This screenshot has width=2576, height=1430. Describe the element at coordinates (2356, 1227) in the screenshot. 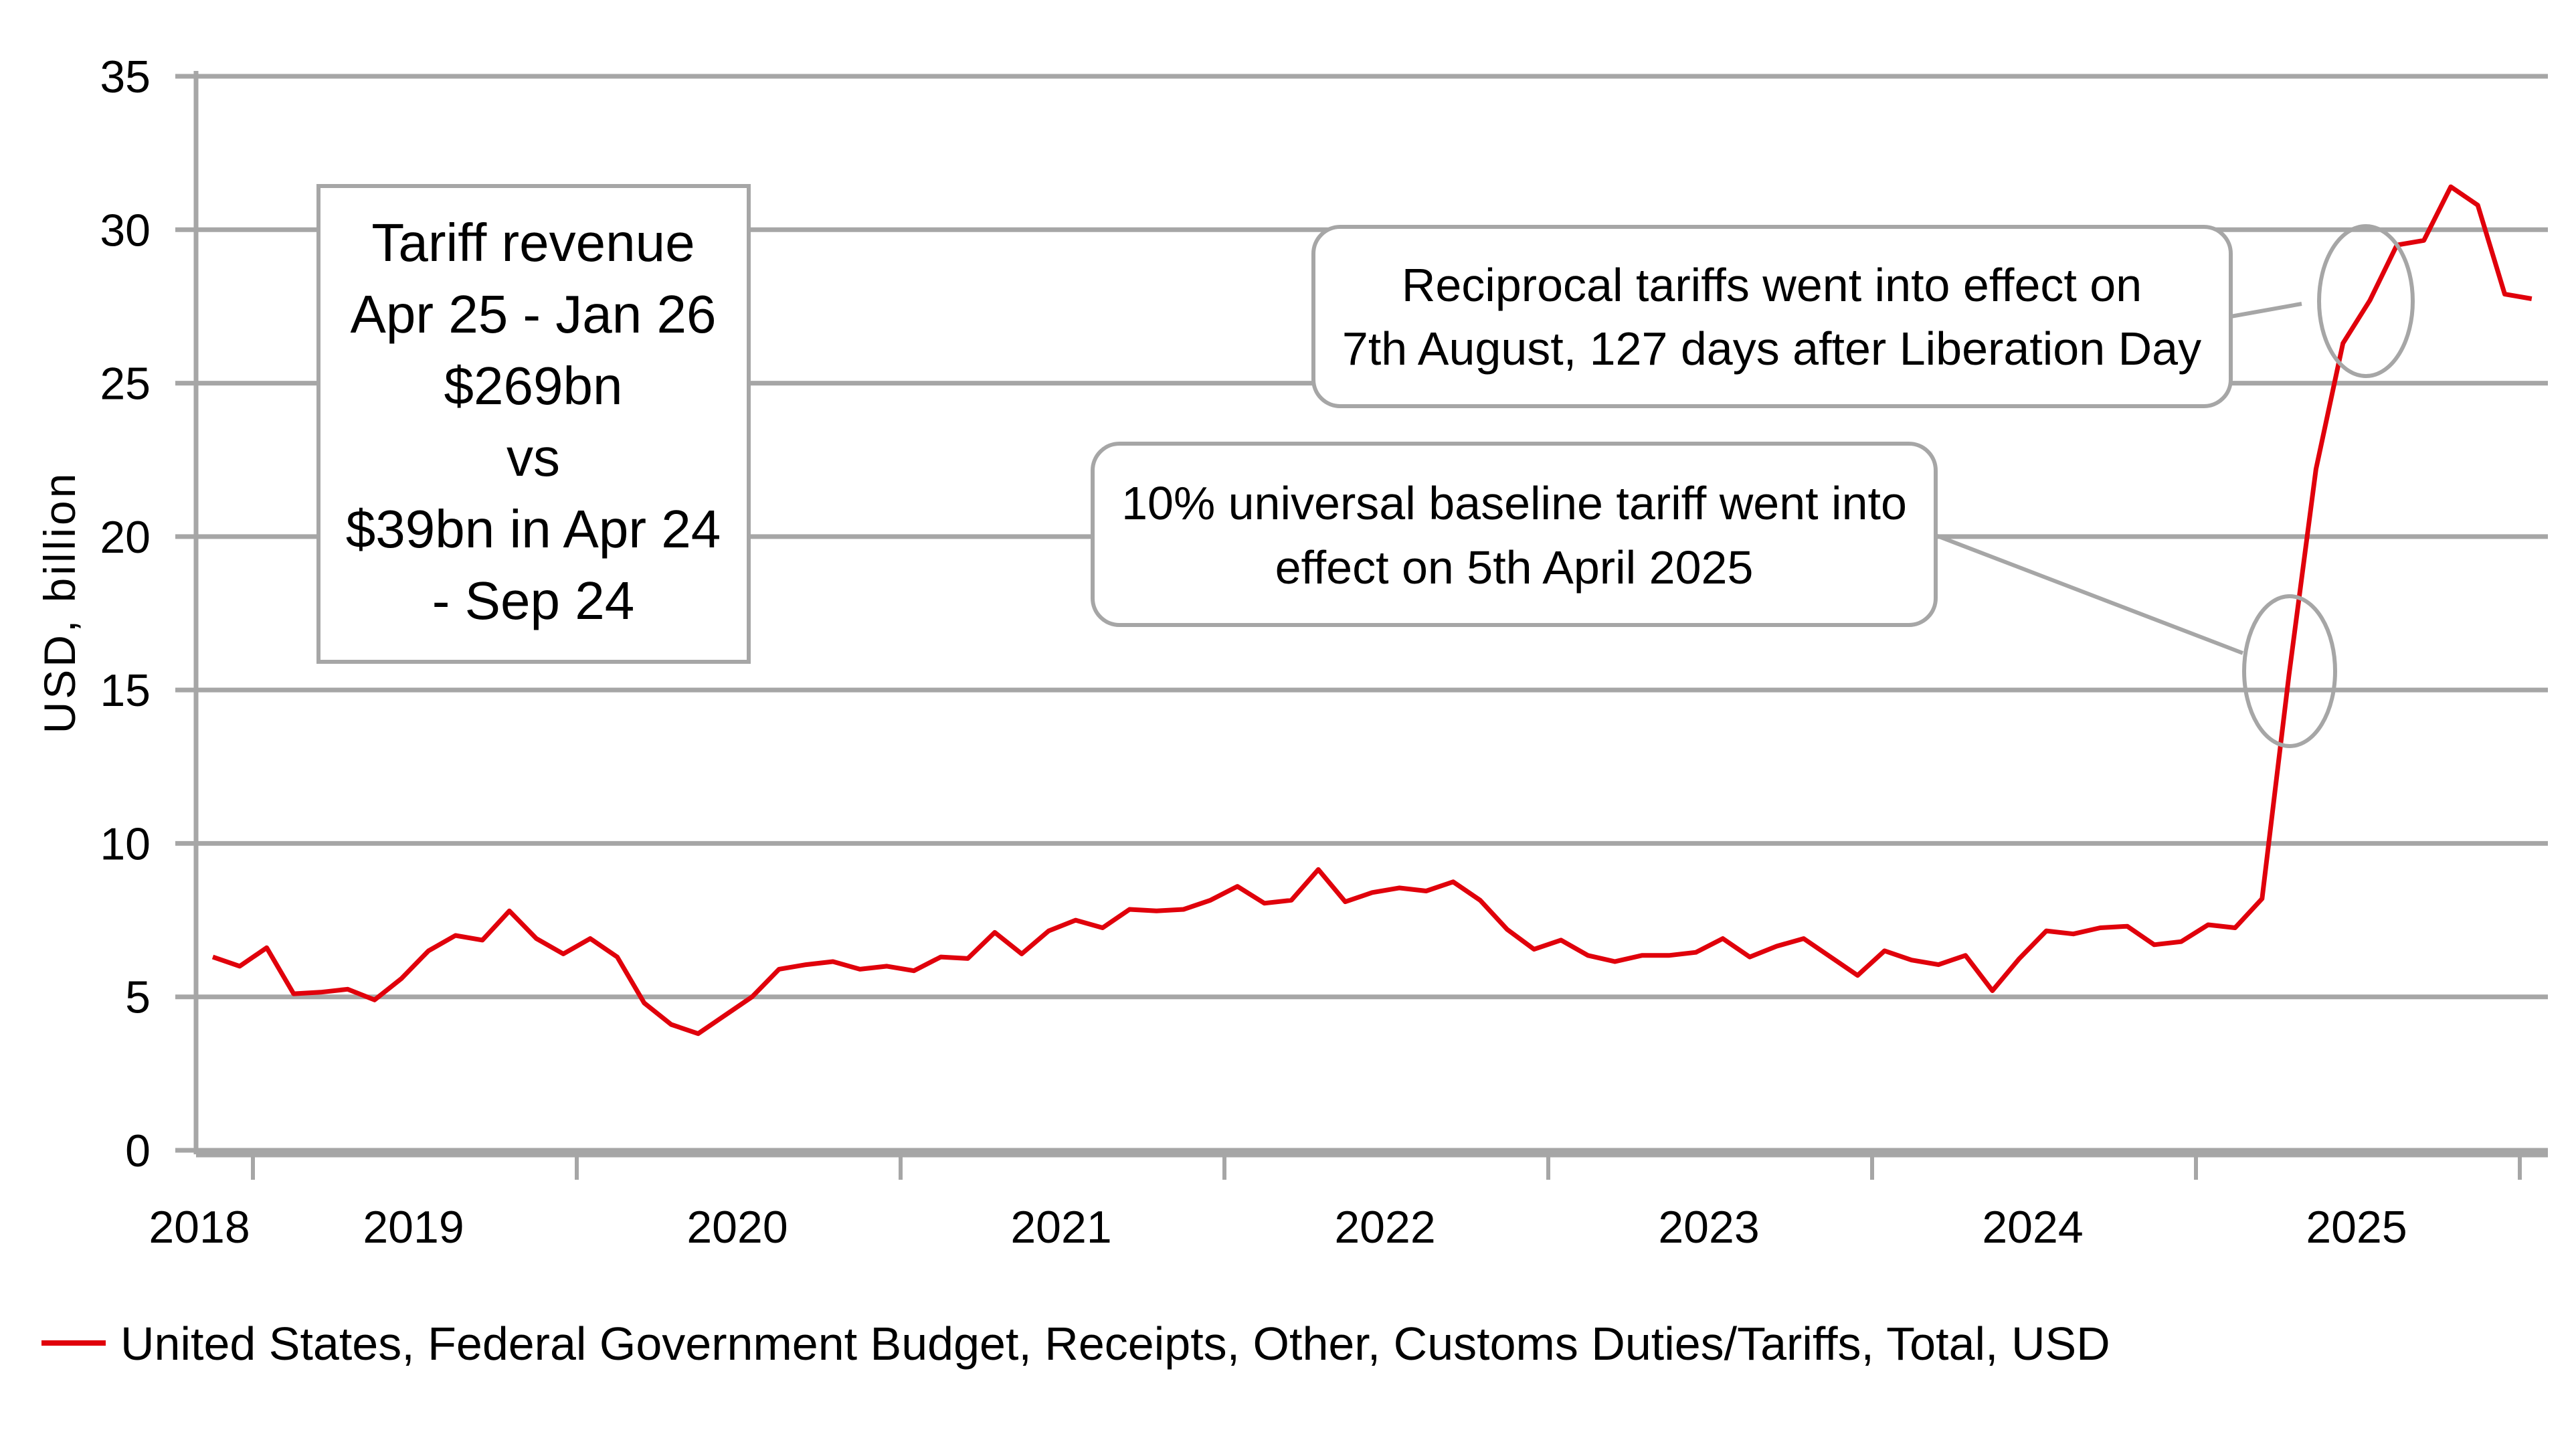

I see `x-tick-label: 2025` at that location.